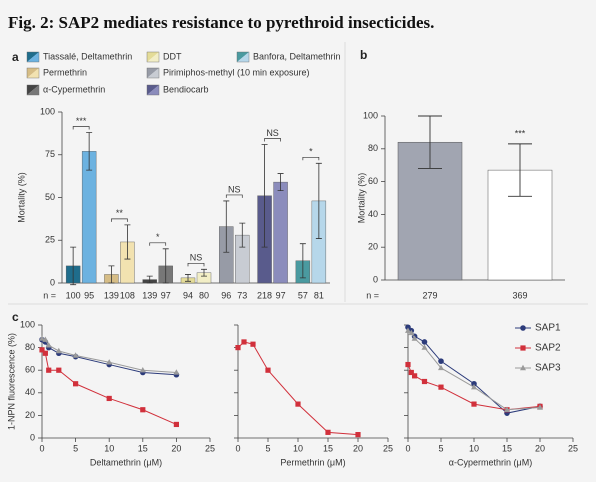  What do you see at coordinates (127, 295) in the screenshot?
I see `n-value: 108` at bounding box center [127, 295].